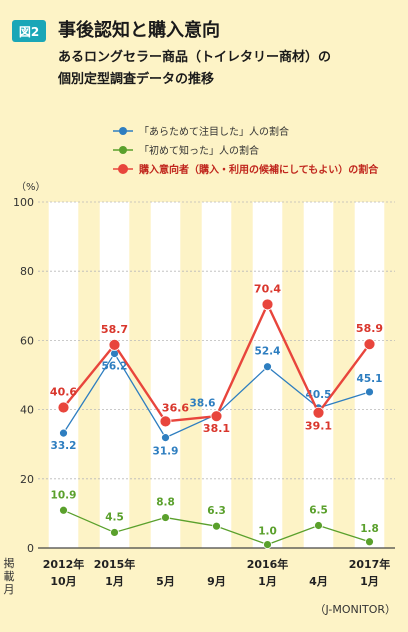  I want to click on data-label: 58.9, so click(369, 328).